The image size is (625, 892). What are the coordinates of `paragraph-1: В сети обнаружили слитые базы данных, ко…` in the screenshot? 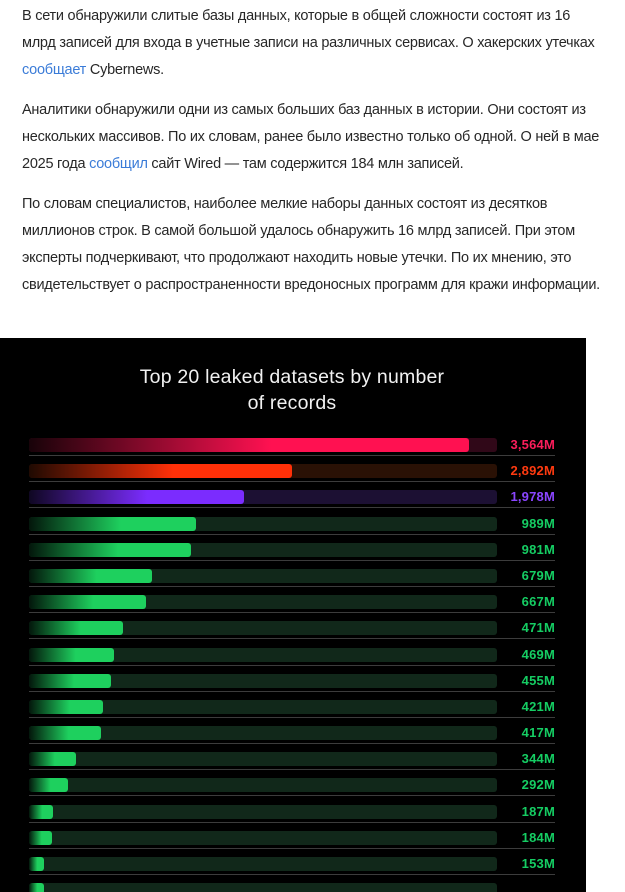 It's located at (312, 43).